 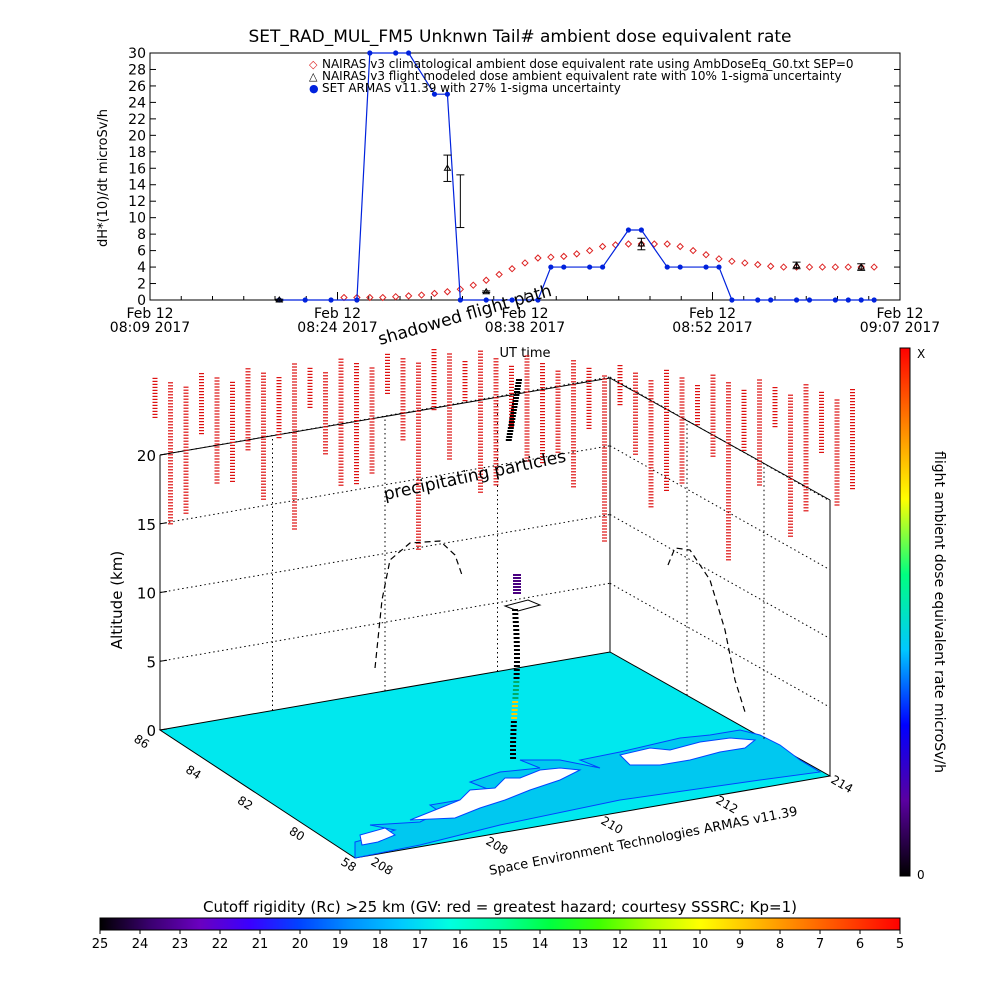 What do you see at coordinates (137, 202) in the screenshot?
I see `y-tick-label: 12` at bounding box center [137, 202].